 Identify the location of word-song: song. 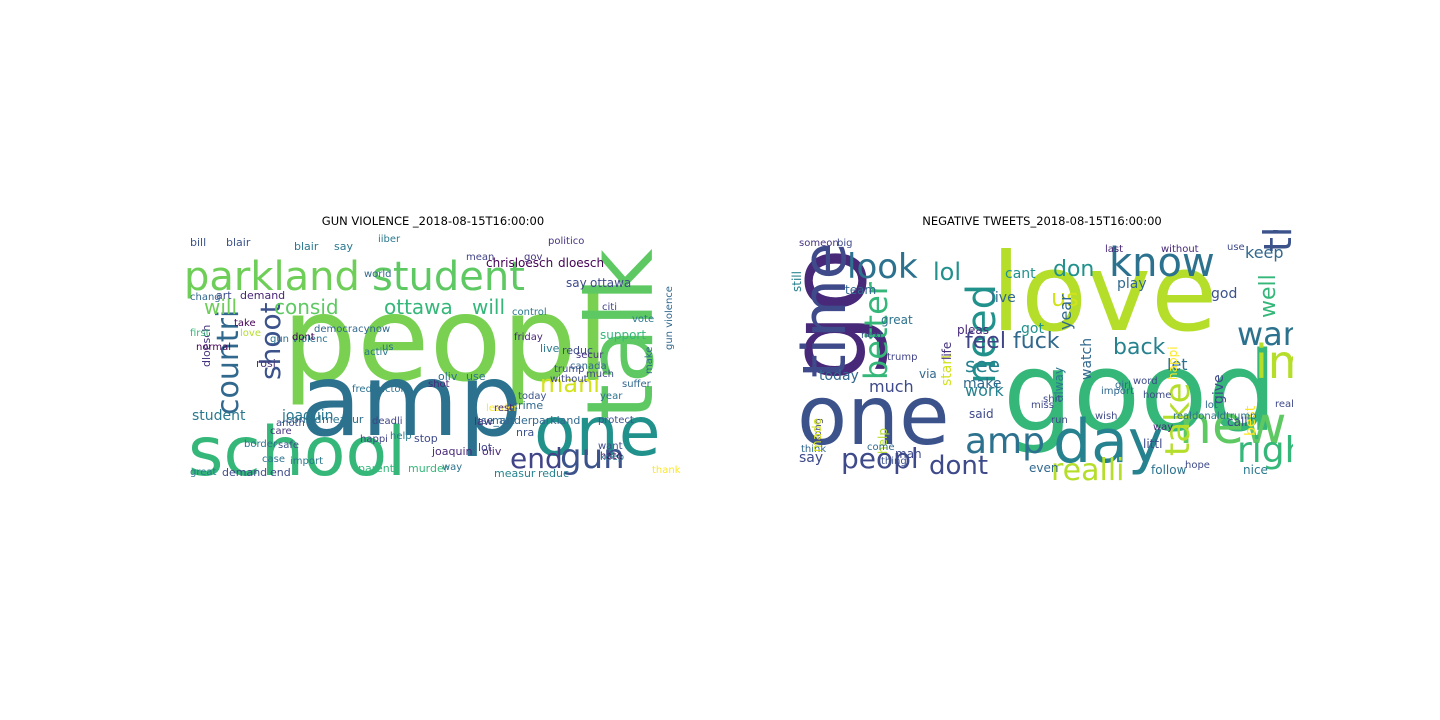
(818, 430).